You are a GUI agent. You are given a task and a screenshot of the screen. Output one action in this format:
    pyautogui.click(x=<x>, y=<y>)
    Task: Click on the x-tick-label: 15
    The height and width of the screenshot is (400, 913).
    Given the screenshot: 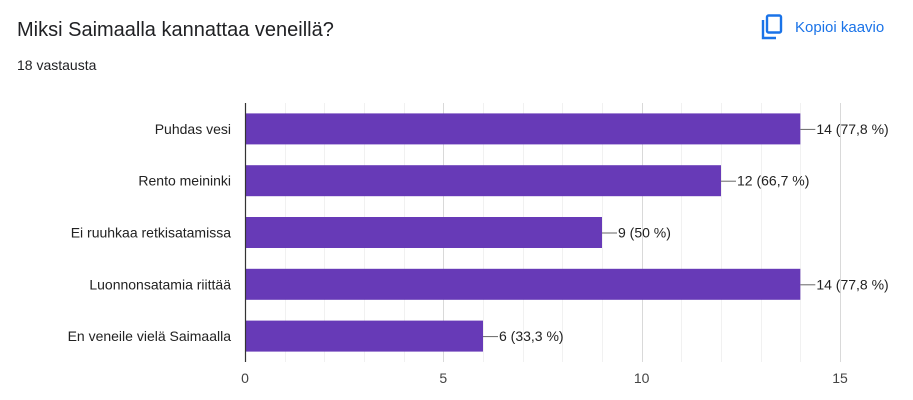 What is the action you would take?
    pyautogui.click(x=840, y=378)
    